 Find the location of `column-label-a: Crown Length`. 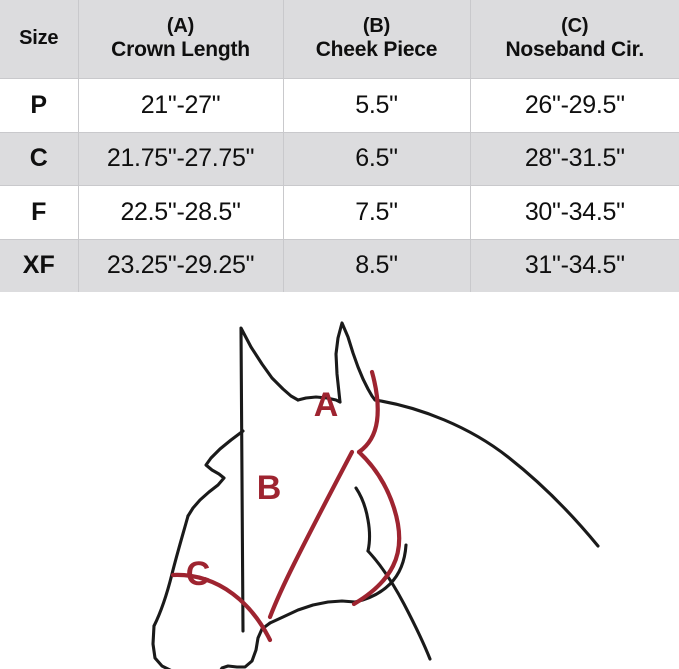

column-label-a: Crown Length is located at coordinates (180, 50).